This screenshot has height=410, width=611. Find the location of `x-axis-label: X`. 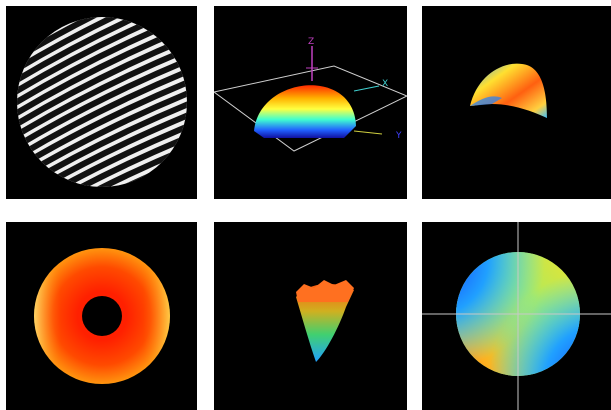

x-axis-label: X is located at coordinates (385, 84).